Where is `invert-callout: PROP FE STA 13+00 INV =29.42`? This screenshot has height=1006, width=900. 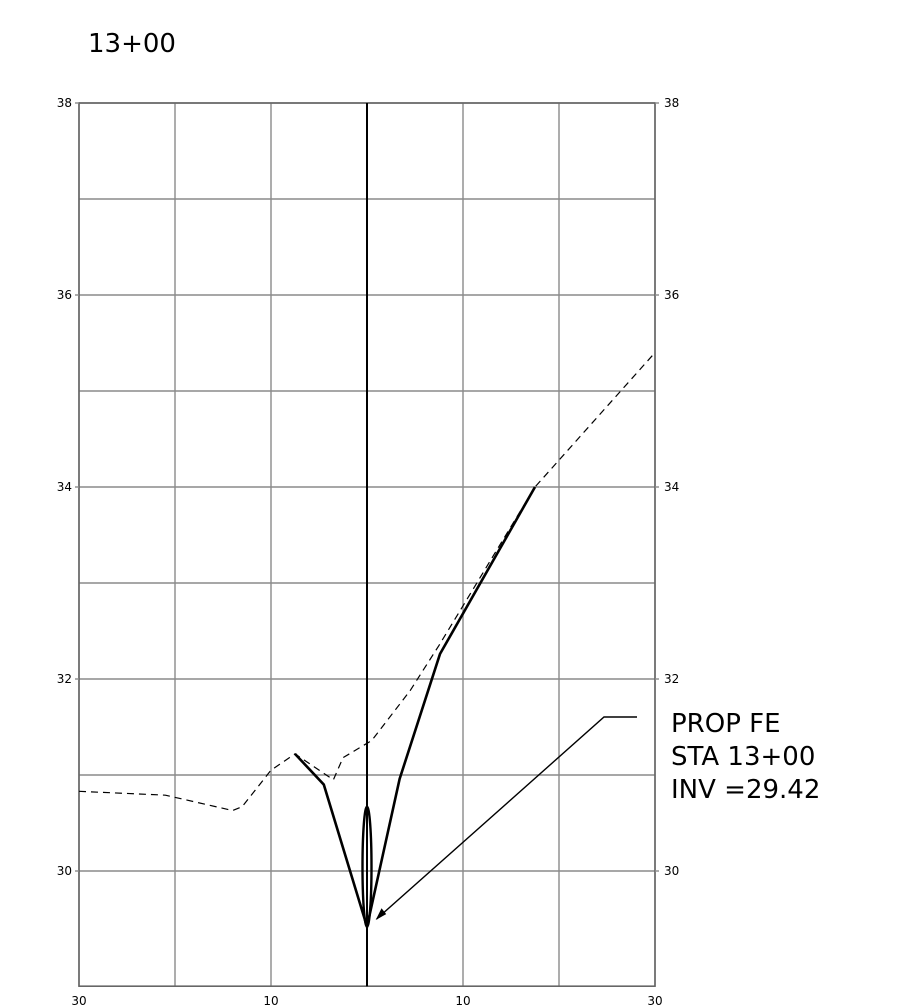
invert-callout: PROP FE STA 13+00 INV =29.42 is located at coordinates (745, 757).